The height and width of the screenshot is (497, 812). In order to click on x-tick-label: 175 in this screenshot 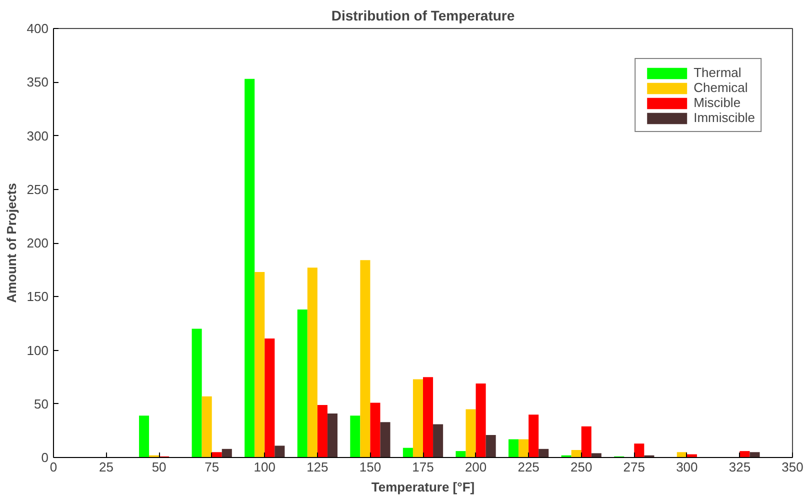, I will do `click(423, 467)`.